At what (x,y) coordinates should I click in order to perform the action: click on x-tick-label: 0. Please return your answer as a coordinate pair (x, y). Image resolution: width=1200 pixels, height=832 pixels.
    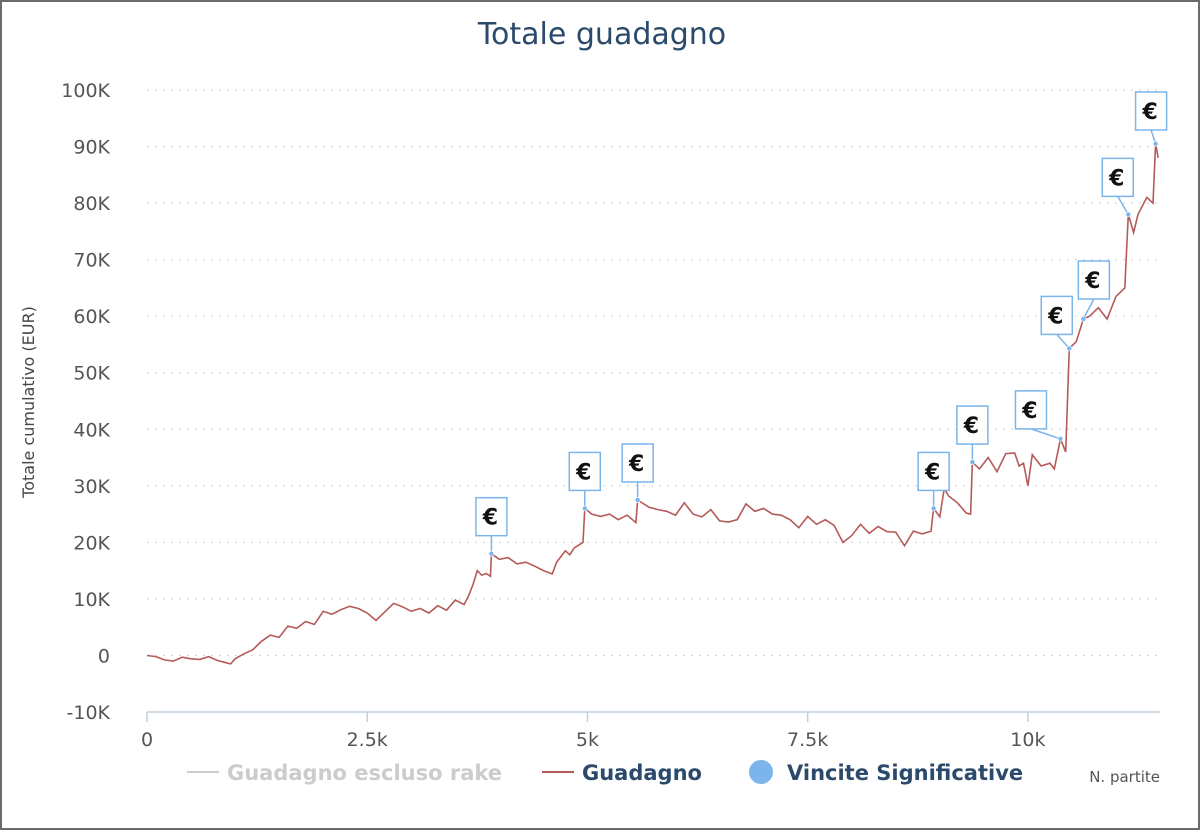
    Looking at the image, I should click on (147, 740).